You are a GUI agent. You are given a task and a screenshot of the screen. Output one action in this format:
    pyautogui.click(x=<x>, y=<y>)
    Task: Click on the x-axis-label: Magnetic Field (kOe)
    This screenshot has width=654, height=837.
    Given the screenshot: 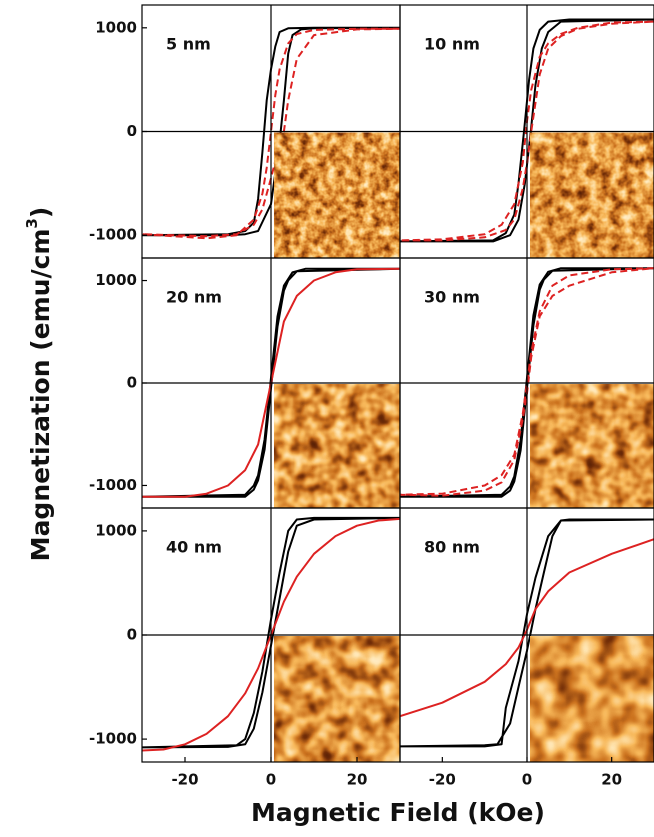 What is the action you would take?
    pyautogui.click(x=398, y=812)
    